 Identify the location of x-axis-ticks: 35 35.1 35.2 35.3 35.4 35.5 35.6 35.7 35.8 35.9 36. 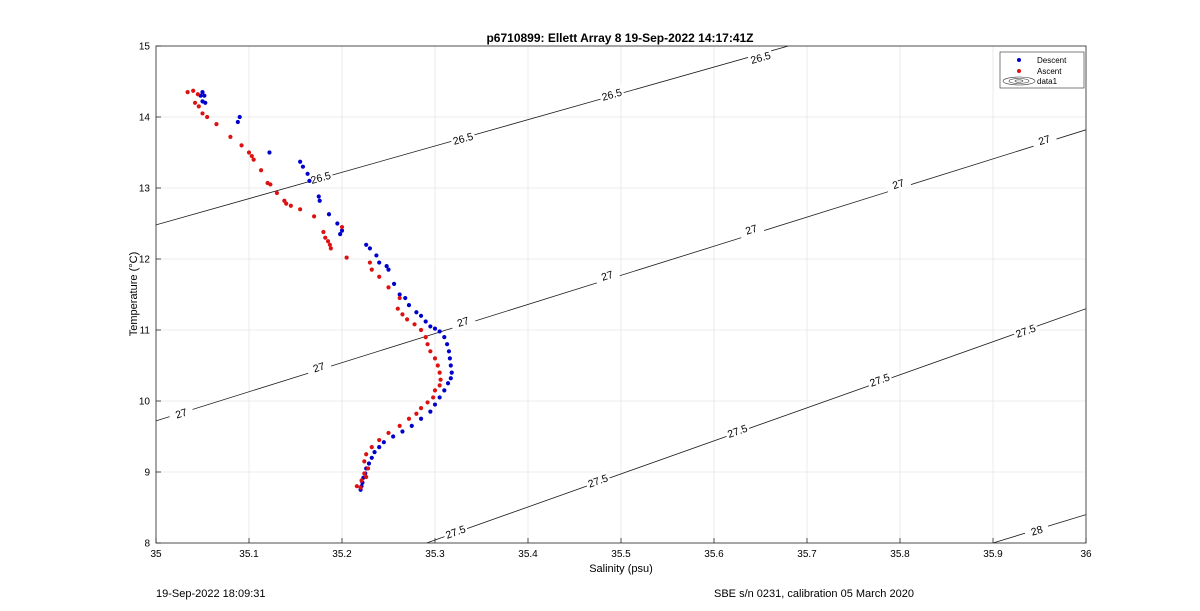
(621, 549).